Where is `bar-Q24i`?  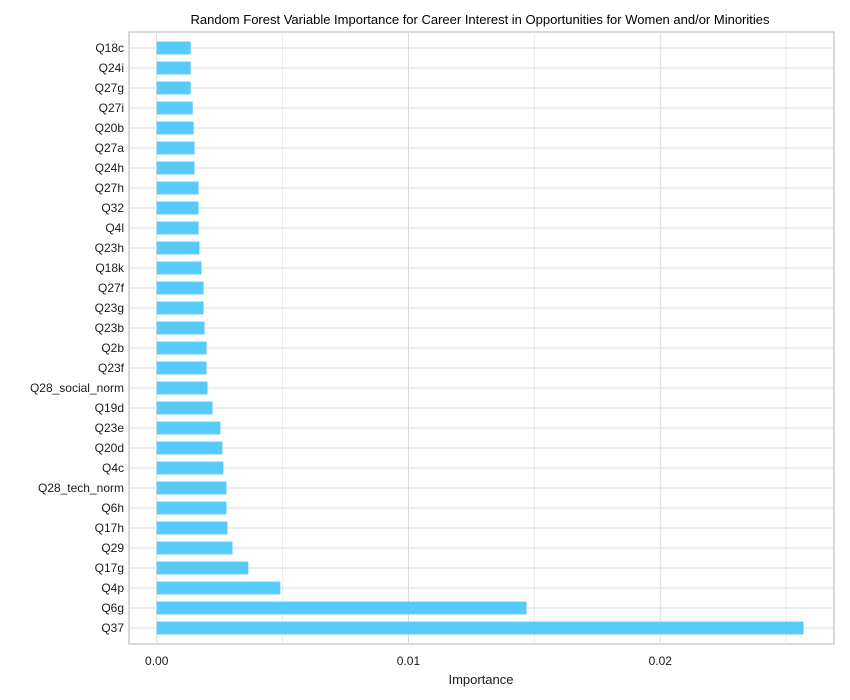 bar-Q24i is located at coordinates (173, 68).